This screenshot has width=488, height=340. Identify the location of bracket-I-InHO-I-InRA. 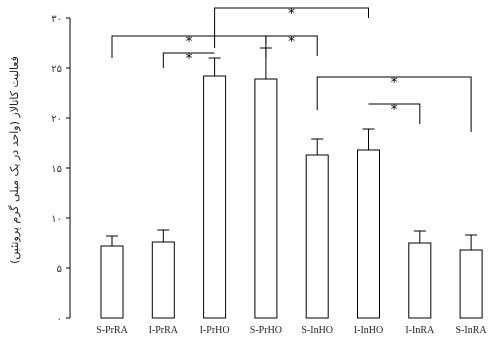
(394, 113).